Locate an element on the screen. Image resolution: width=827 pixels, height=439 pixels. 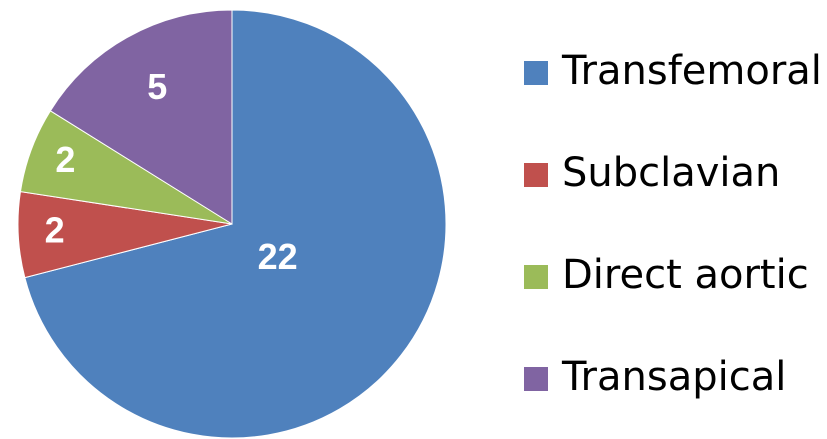
legend-label: Transapical is located at coordinates (673, 377).